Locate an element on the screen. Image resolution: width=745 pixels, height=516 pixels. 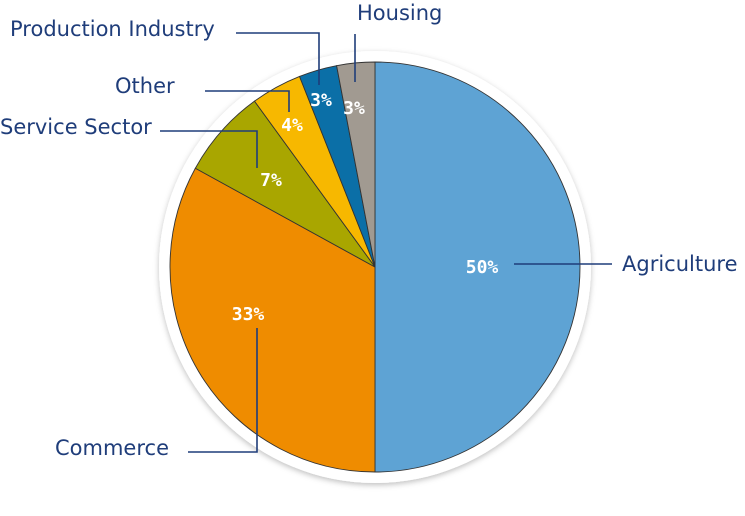
leader-line-production-industry is located at coordinates (278, 58).